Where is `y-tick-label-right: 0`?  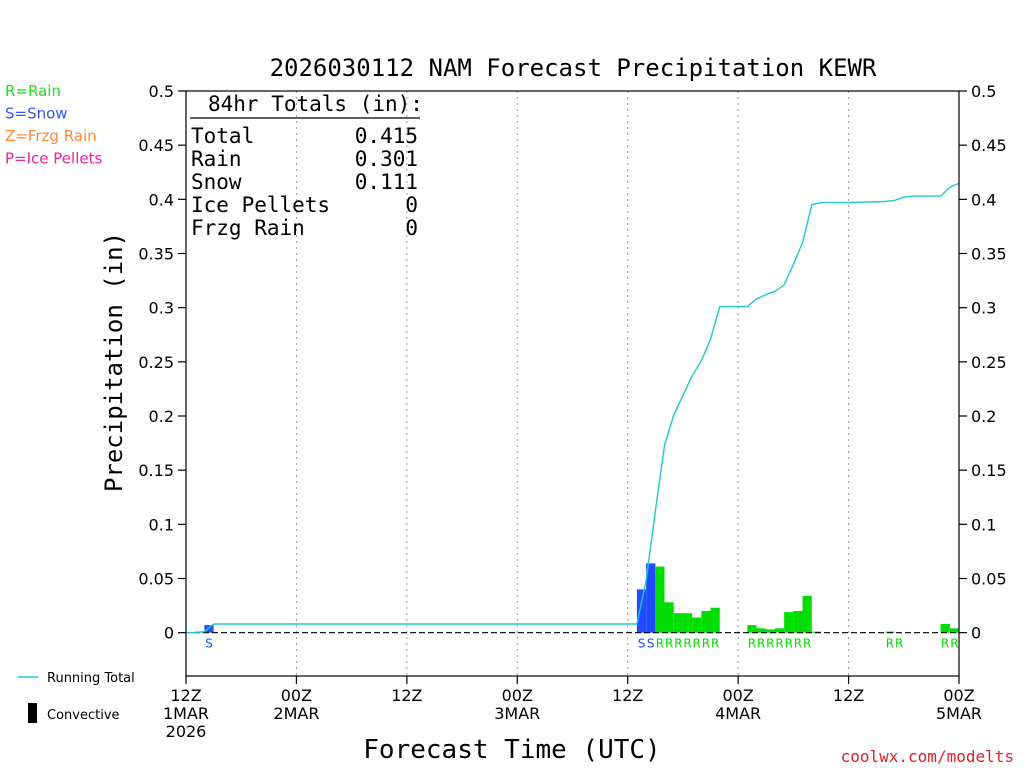
y-tick-label-right: 0 is located at coordinates (976, 633).